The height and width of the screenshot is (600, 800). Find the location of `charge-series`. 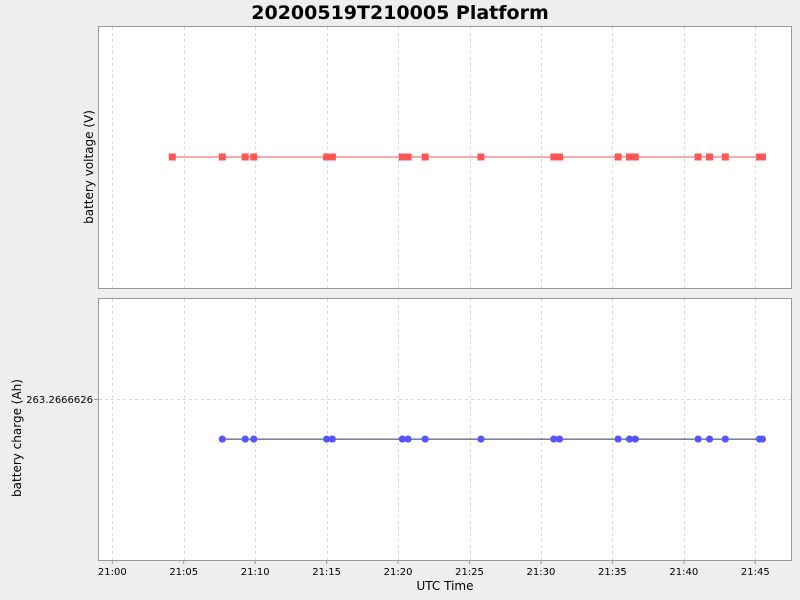

charge-series is located at coordinates (492, 439).